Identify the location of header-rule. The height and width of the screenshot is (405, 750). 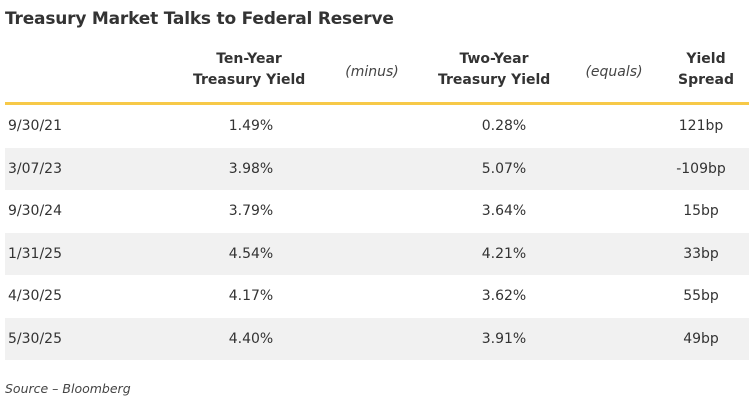
(377, 103).